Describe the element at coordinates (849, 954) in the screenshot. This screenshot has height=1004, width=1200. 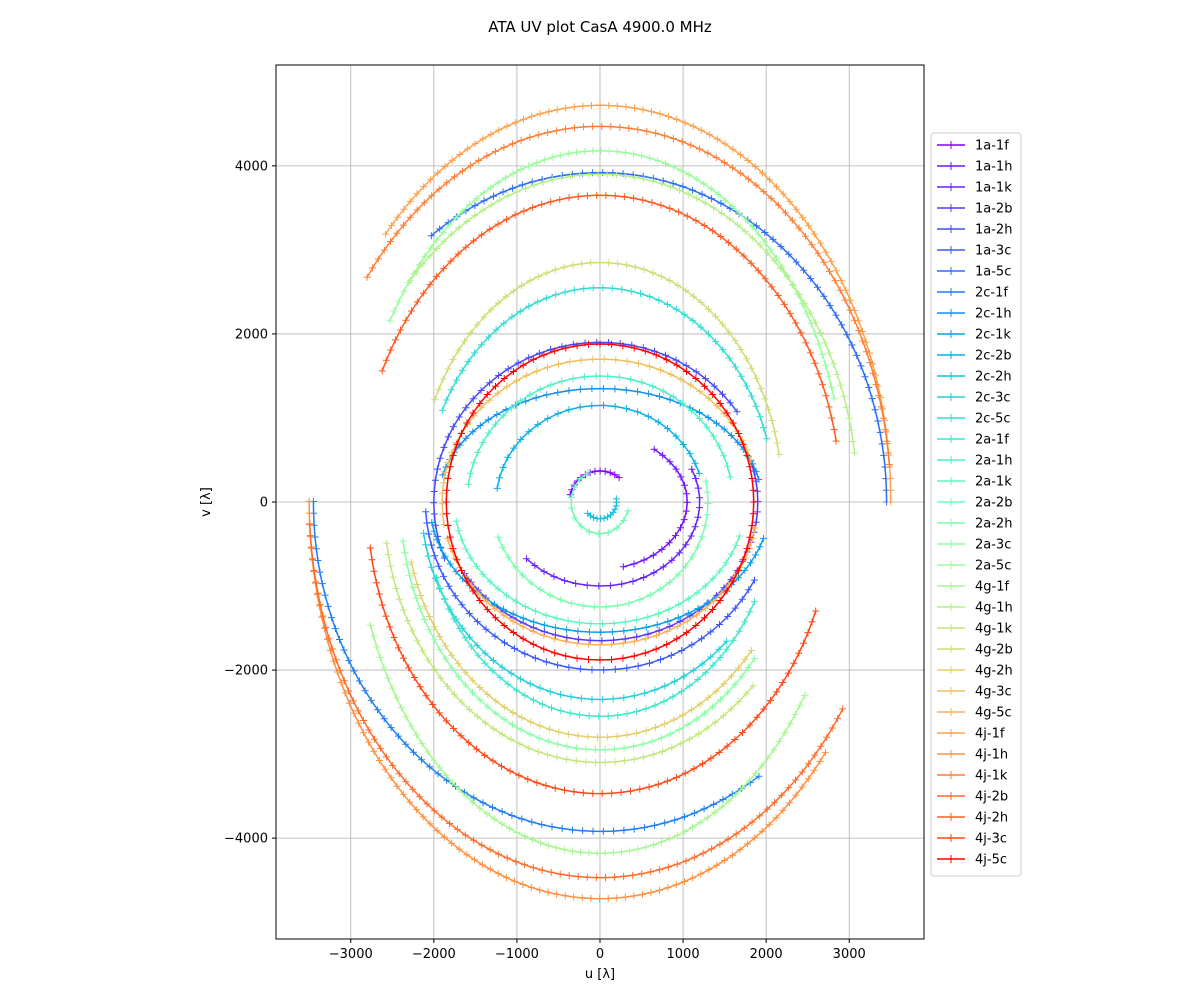
I see `x-tick-label: 3000` at that location.